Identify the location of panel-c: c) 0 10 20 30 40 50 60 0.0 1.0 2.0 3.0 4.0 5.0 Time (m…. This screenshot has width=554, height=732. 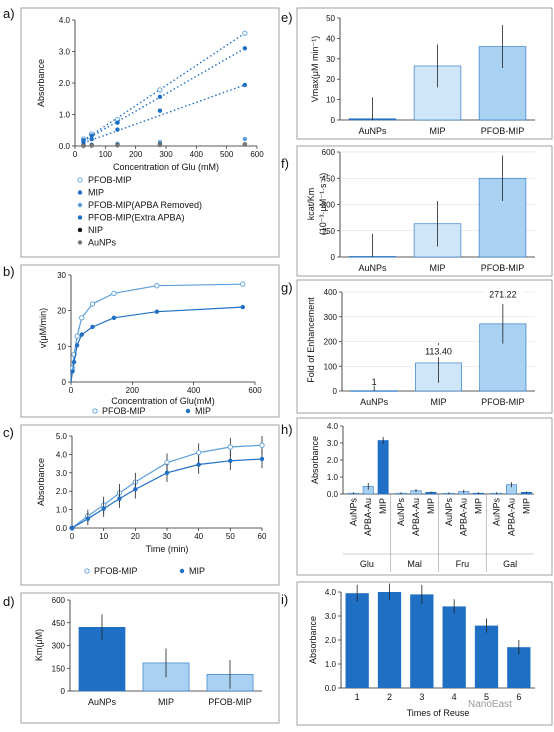
(141, 505).